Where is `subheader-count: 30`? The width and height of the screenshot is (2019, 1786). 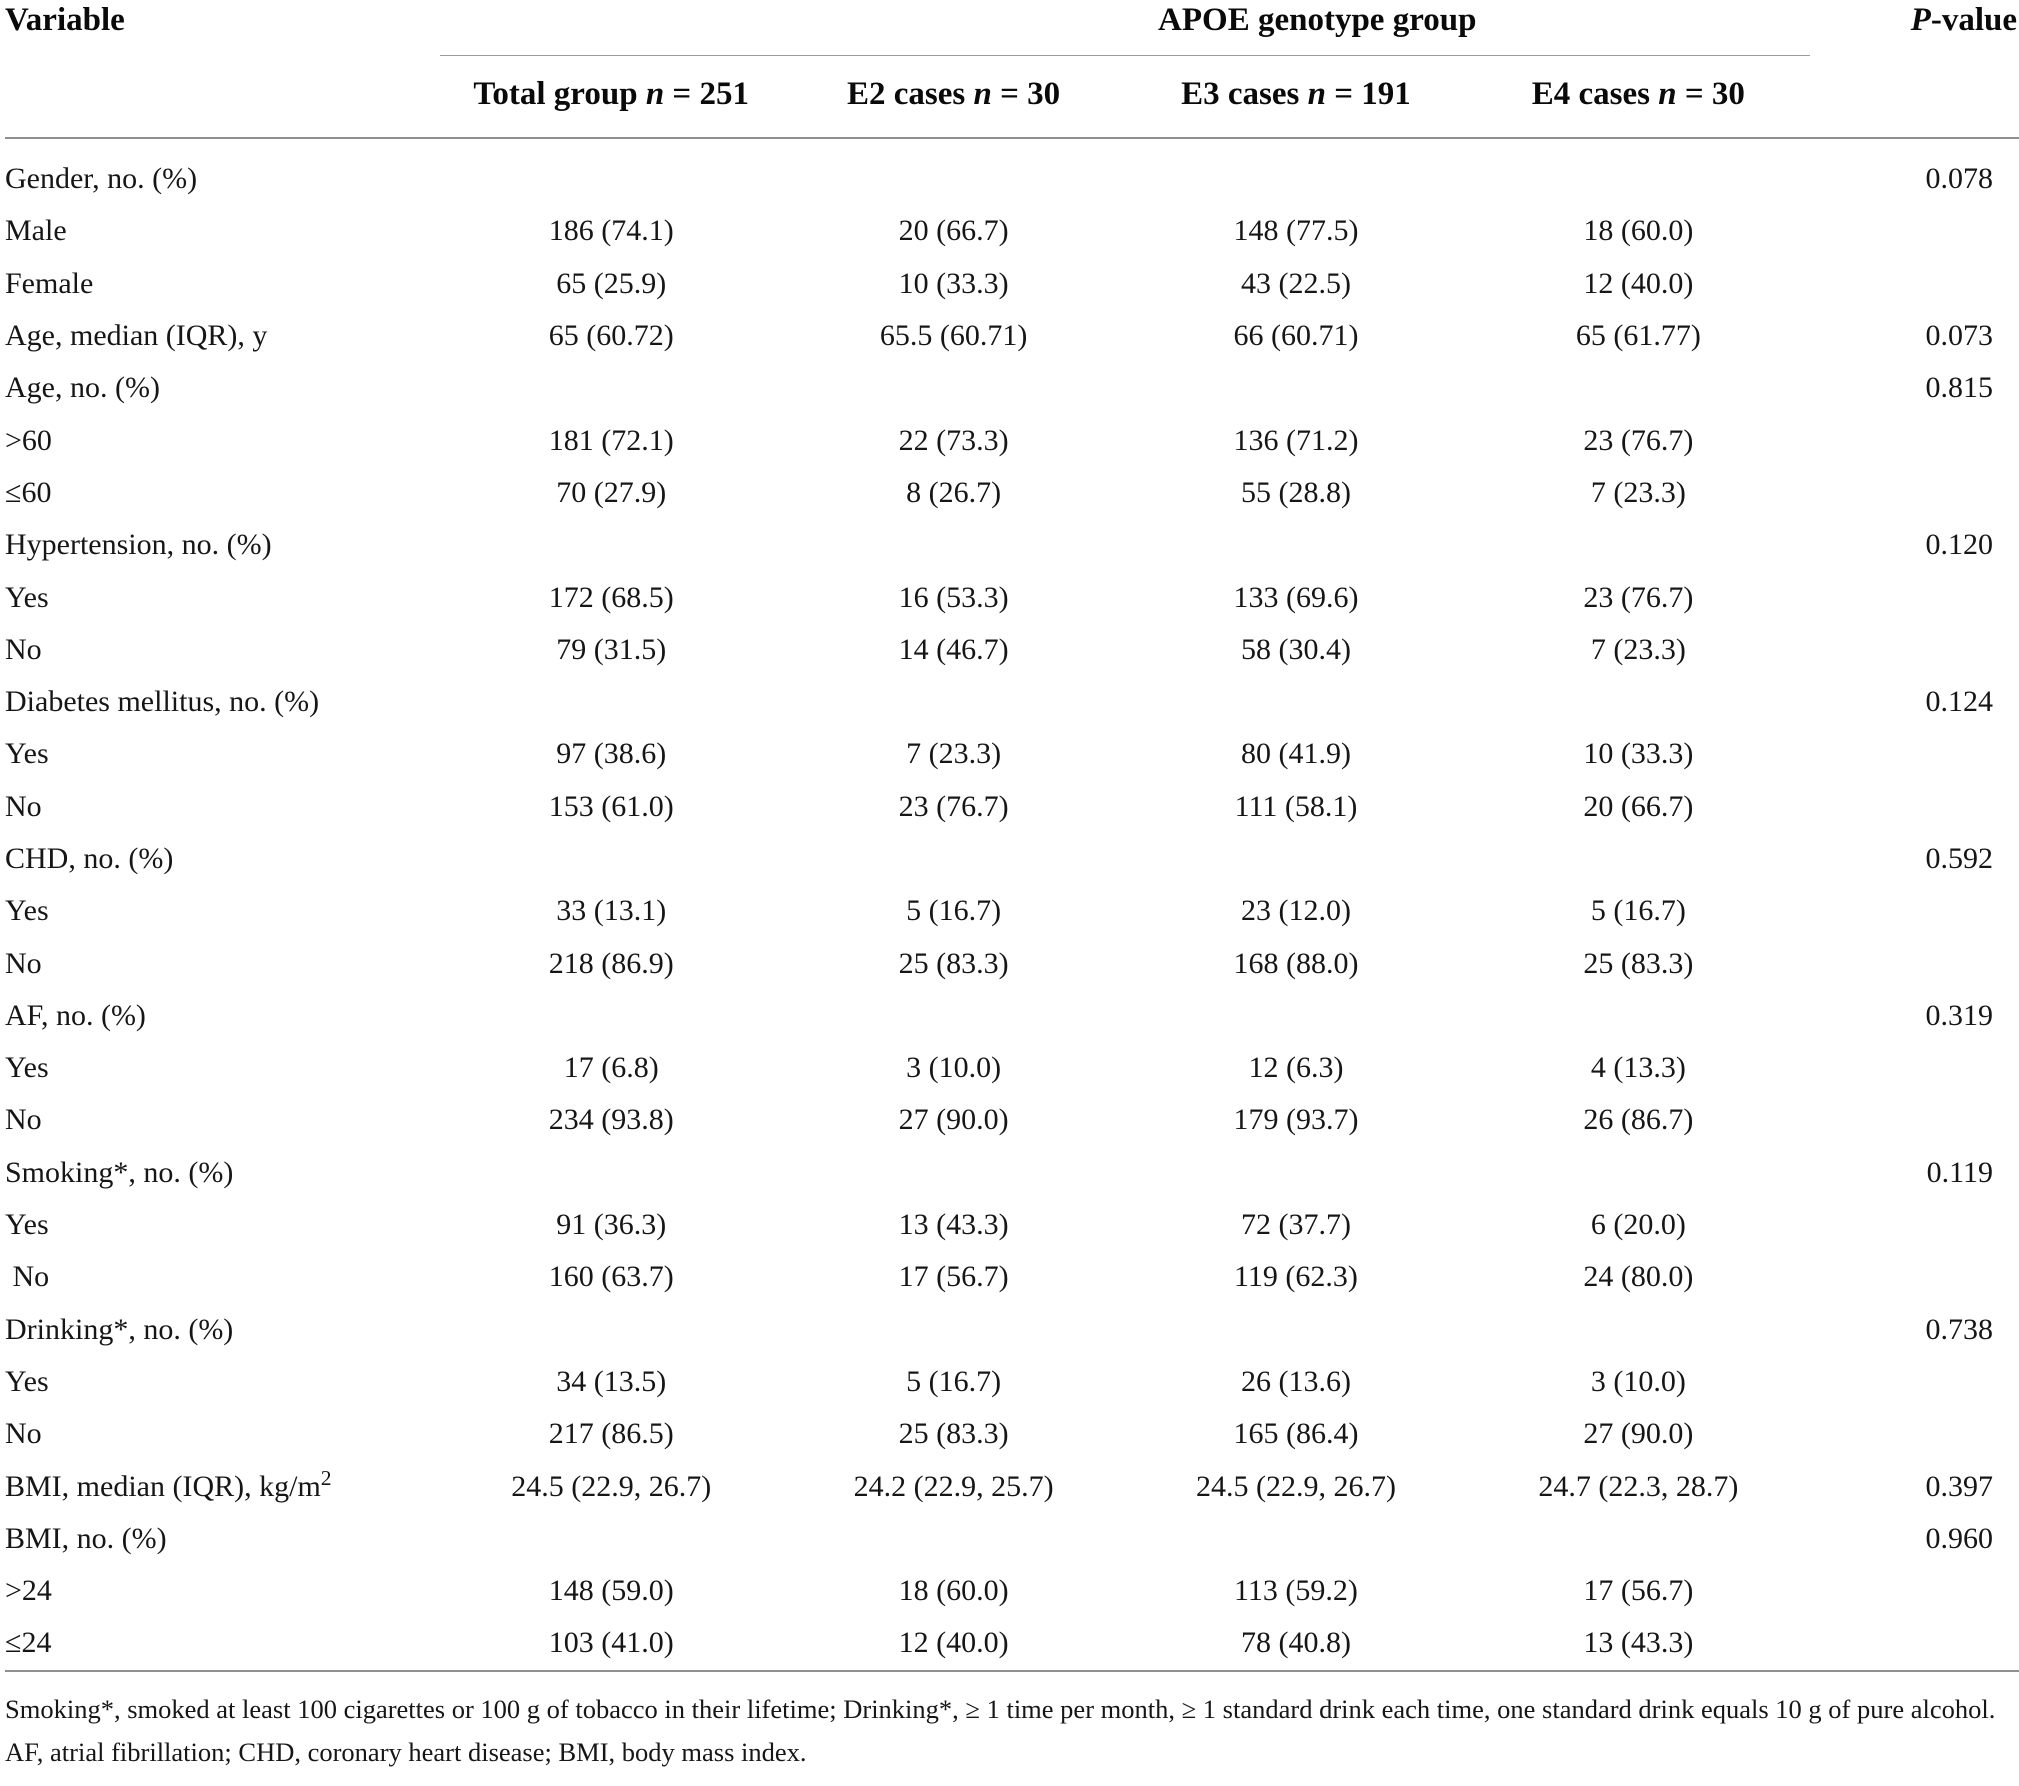 subheader-count: 30 is located at coordinates (1044, 94).